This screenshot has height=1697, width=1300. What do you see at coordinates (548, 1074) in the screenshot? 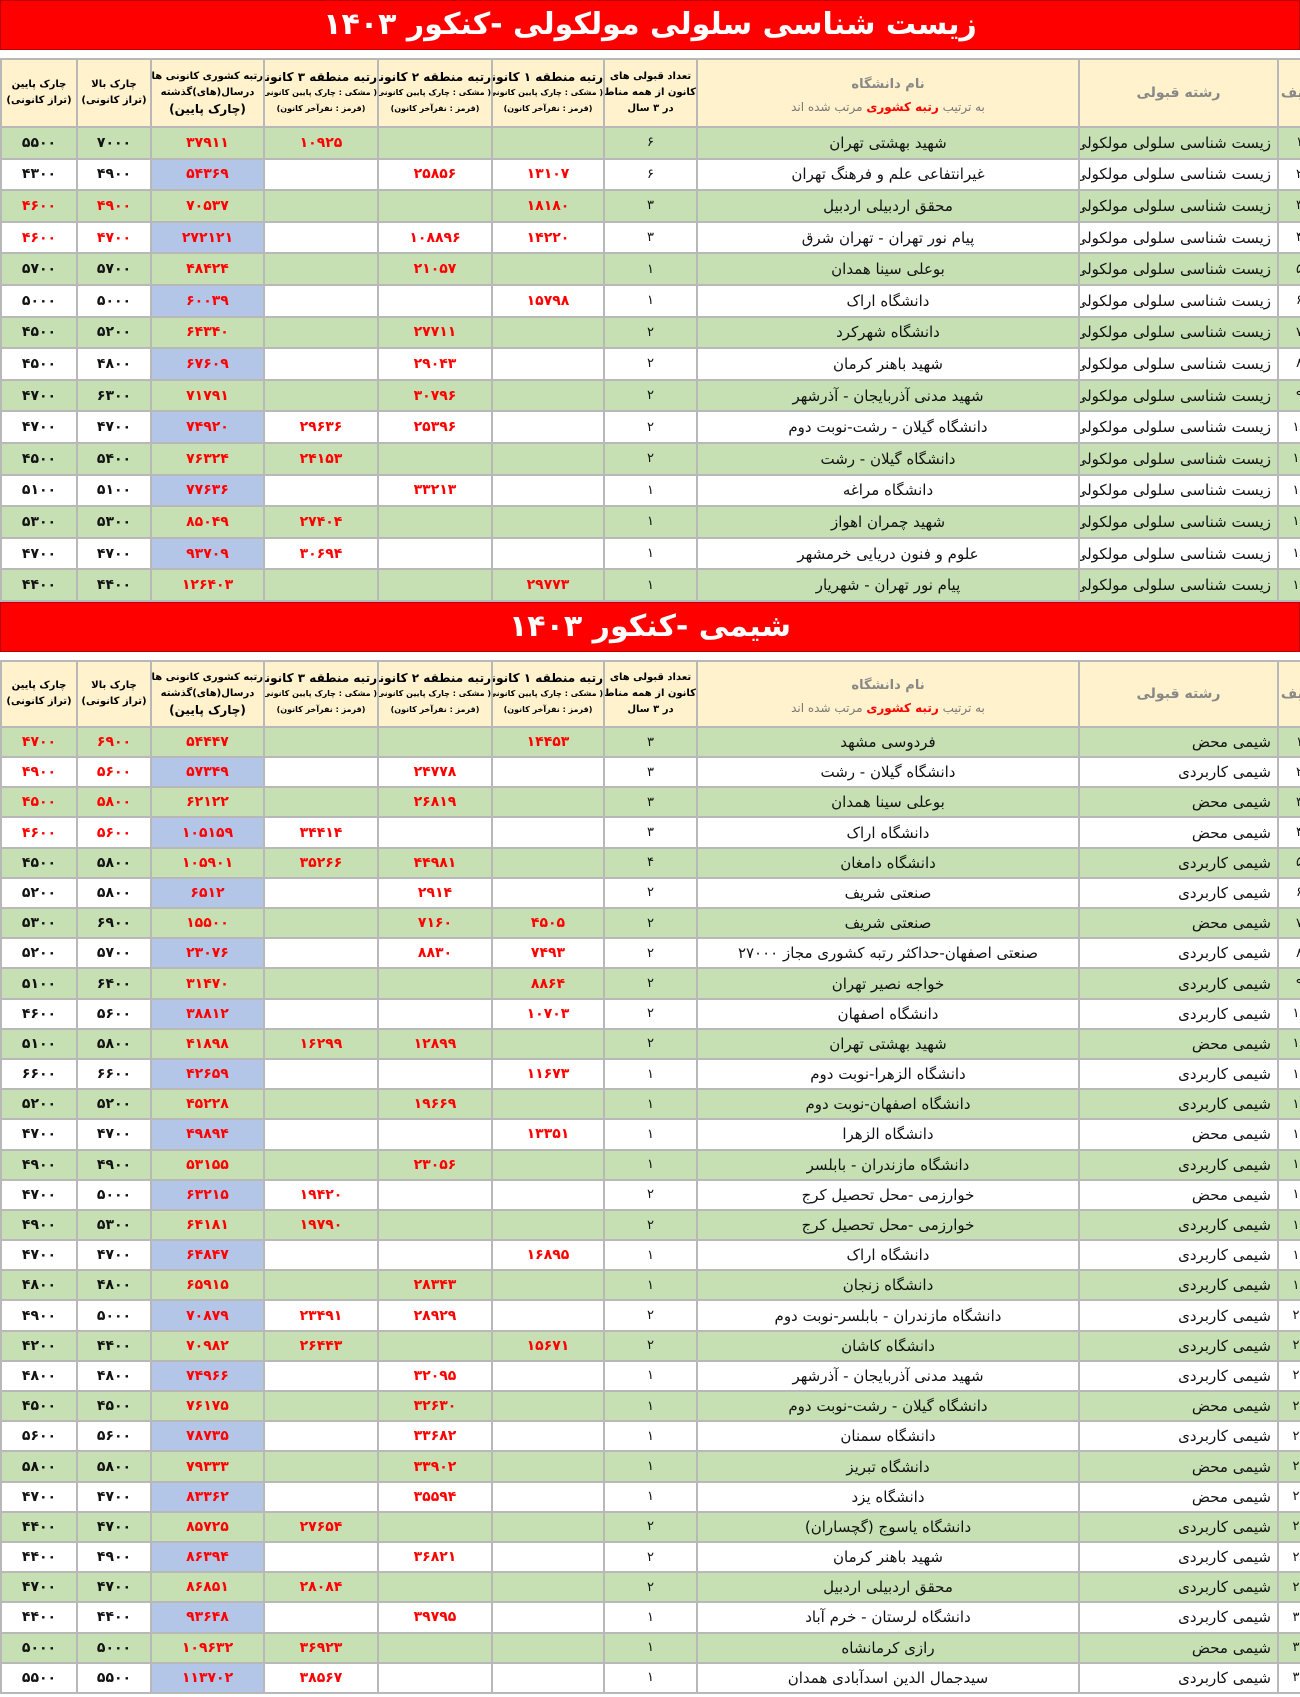
I see `region1-rank-cell: ۱۱۶۷۳` at bounding box center [548, 1074].